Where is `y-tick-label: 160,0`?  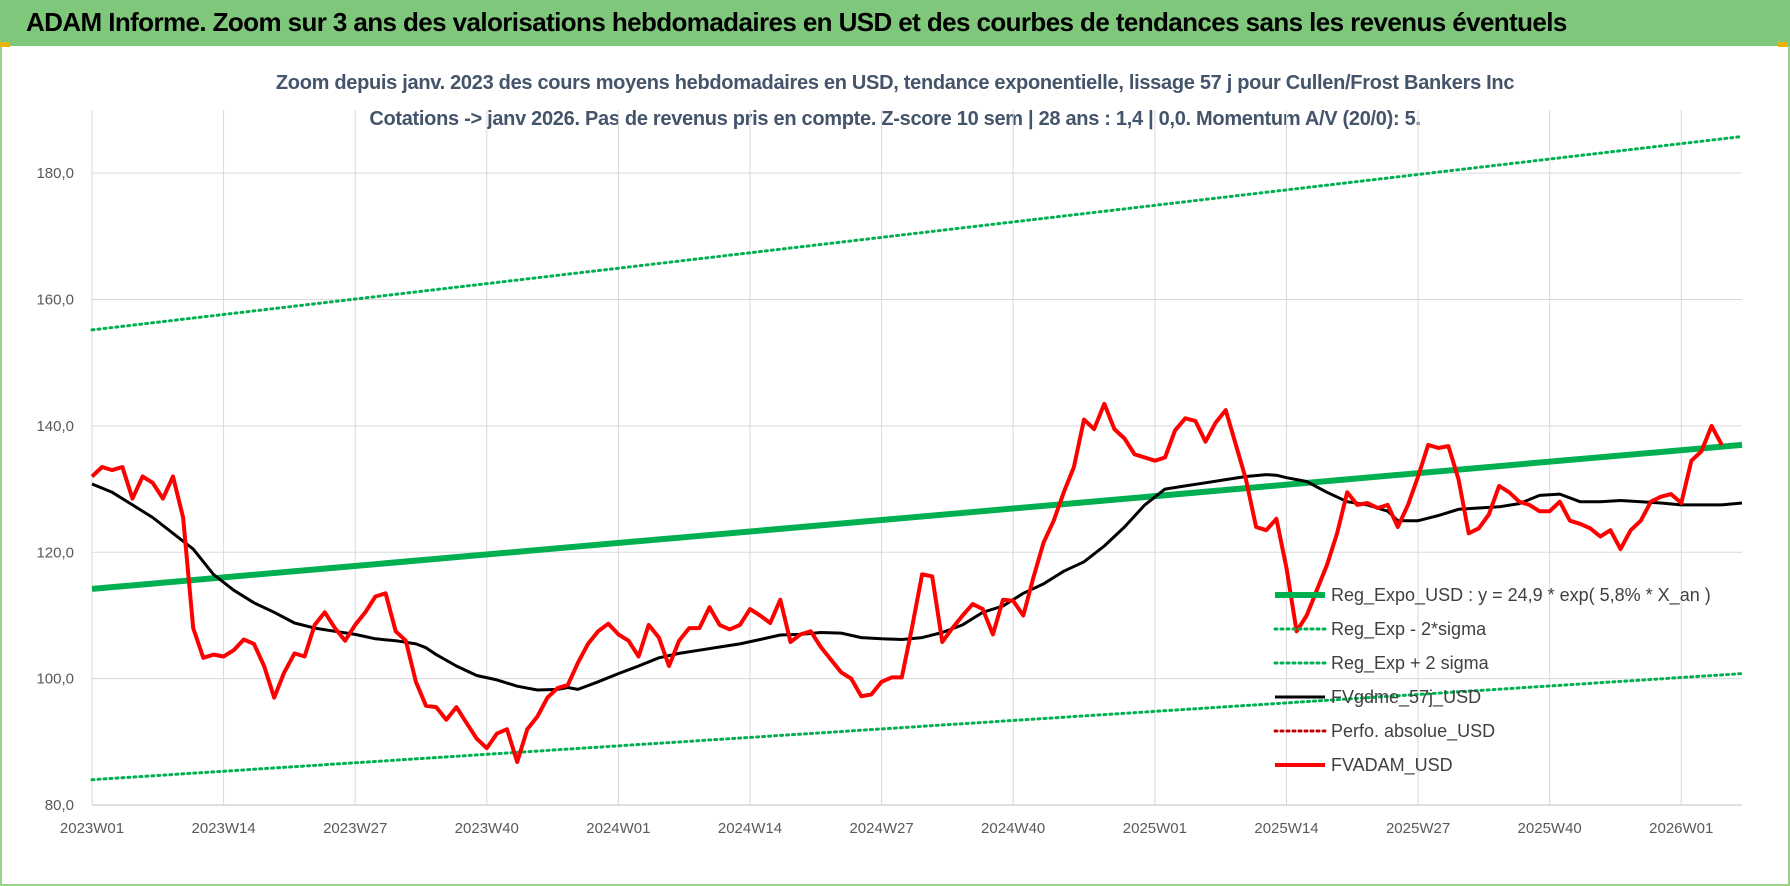 y-tick-label: 160,0 is located at coordinates (55, 300).